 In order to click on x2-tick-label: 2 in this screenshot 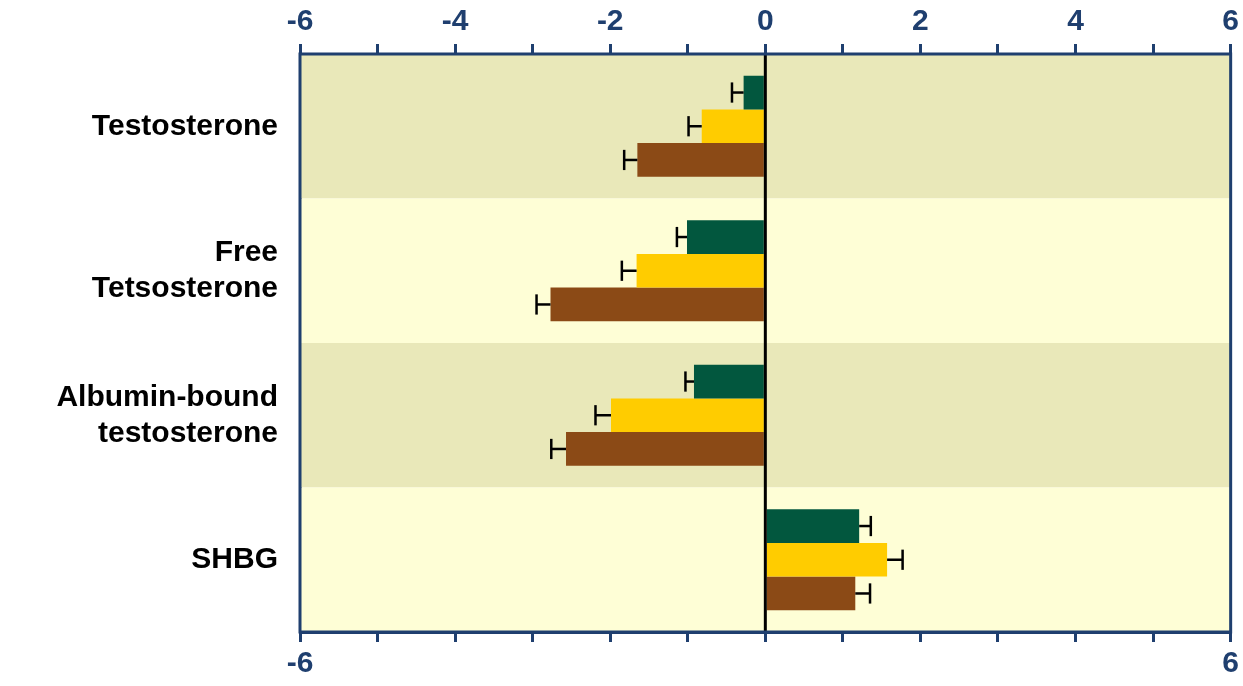, I will do `click(920, 20)`.